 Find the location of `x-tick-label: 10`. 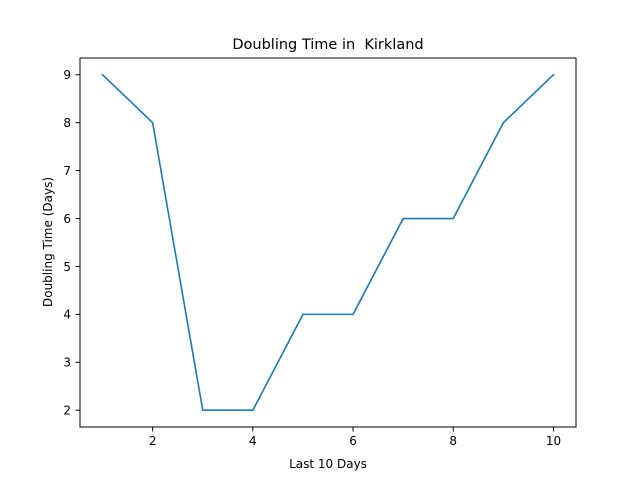

x-tick-label: 10 is located at coordinates (553, 441).